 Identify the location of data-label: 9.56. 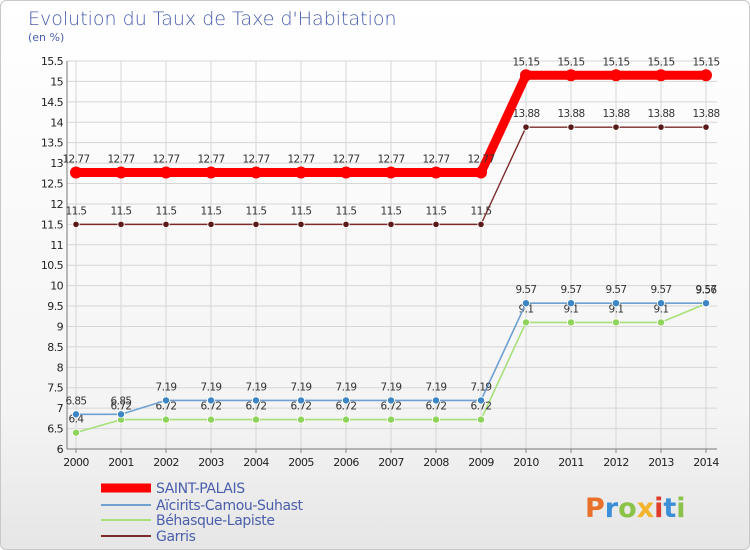
(707, 291).